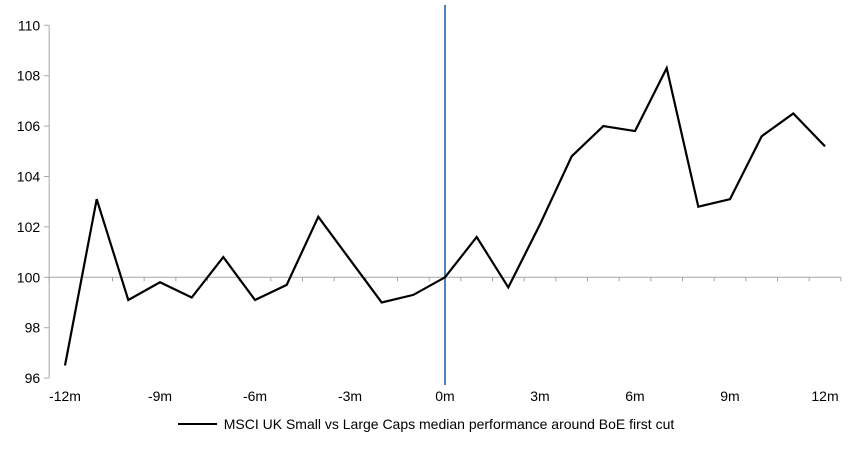 The image size is (852, 450). Describe the element at coordinates (33, 378) in the screenshot. I see `y-tick-label: 96` at that location.